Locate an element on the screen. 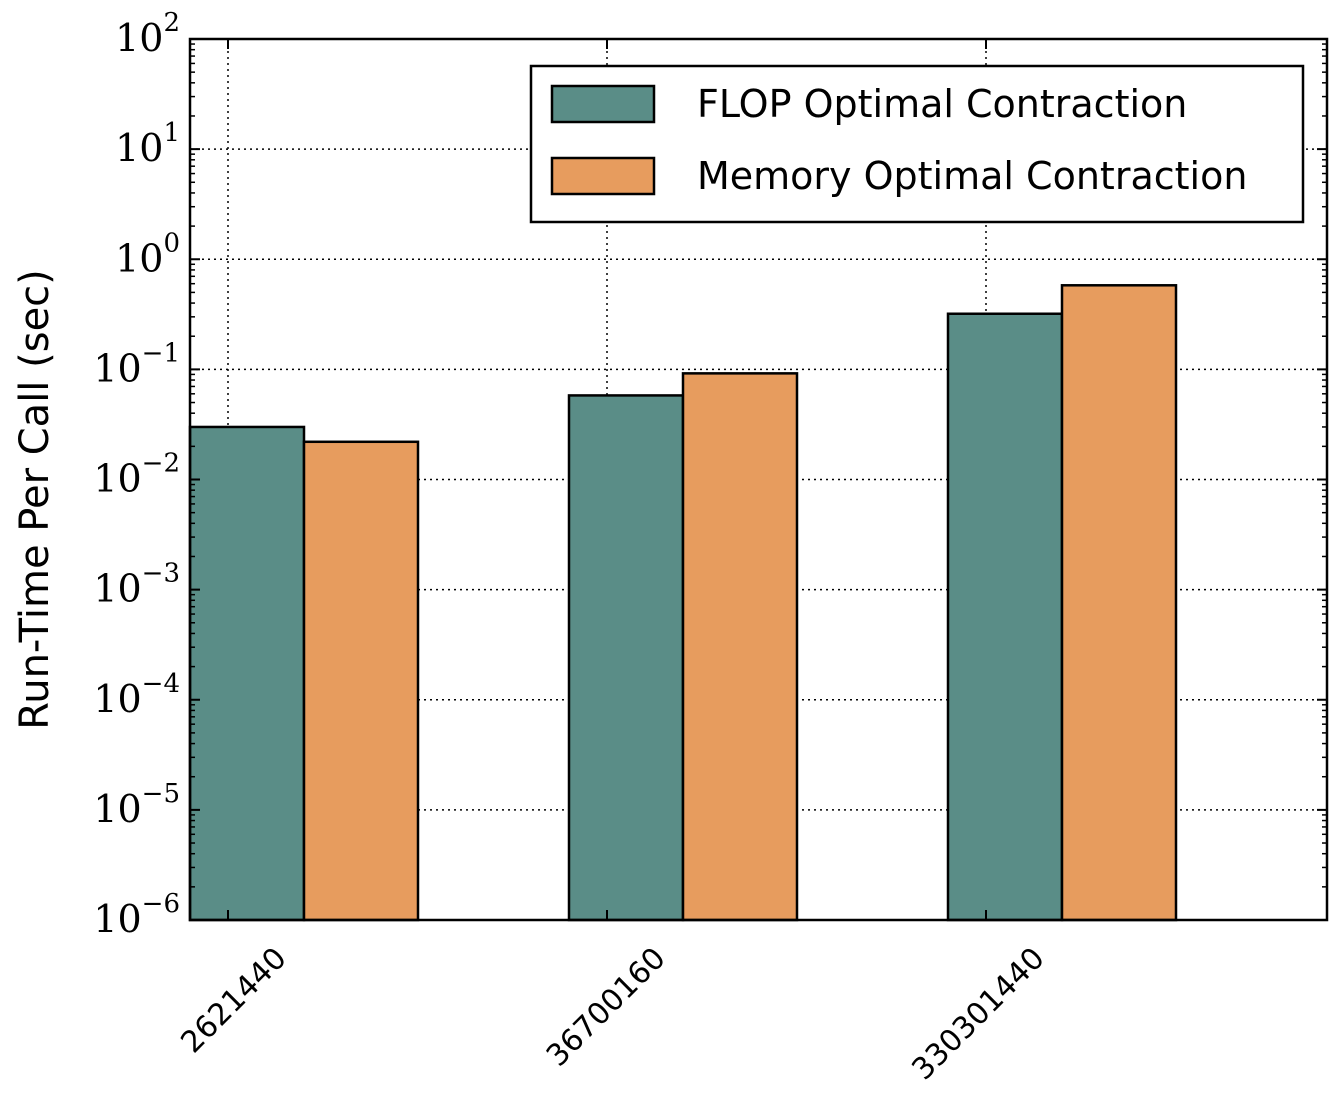 The width and height of the screenshot is (1340, 1101). y-tick-label: 10² is located at coordinates (147, 34).